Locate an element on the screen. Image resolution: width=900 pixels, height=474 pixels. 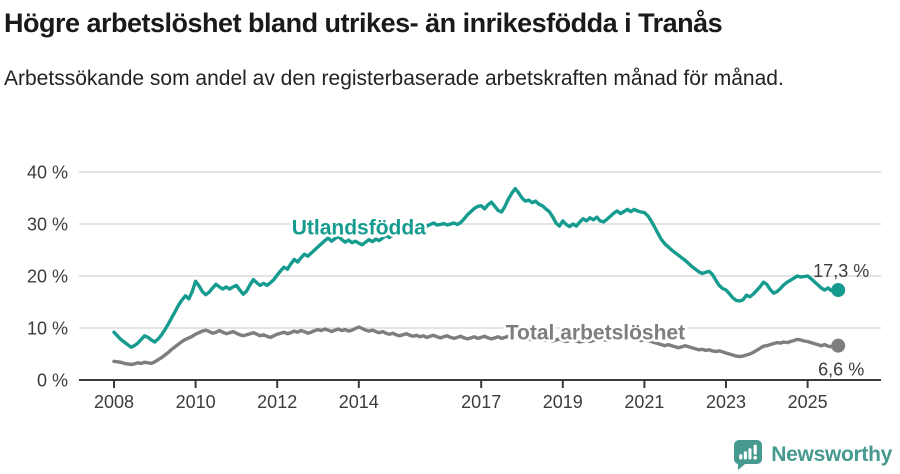
speech-bubble-shape is located at coordinates (748, 455).